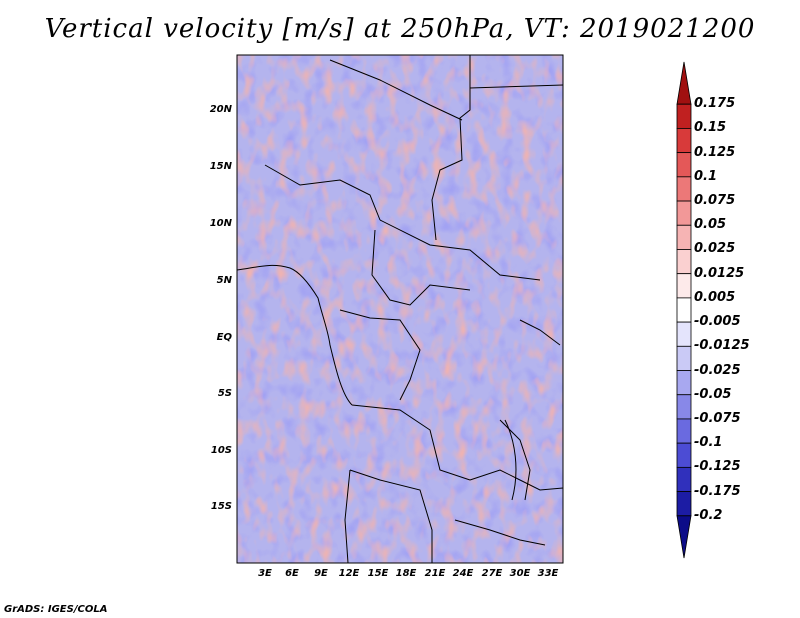 Image resolution: width=800 pixels, height=618 pixels. Describe the element at coordinates (715, 297) in the screenshot. I see `colorbar-label: 0.005` at that location.